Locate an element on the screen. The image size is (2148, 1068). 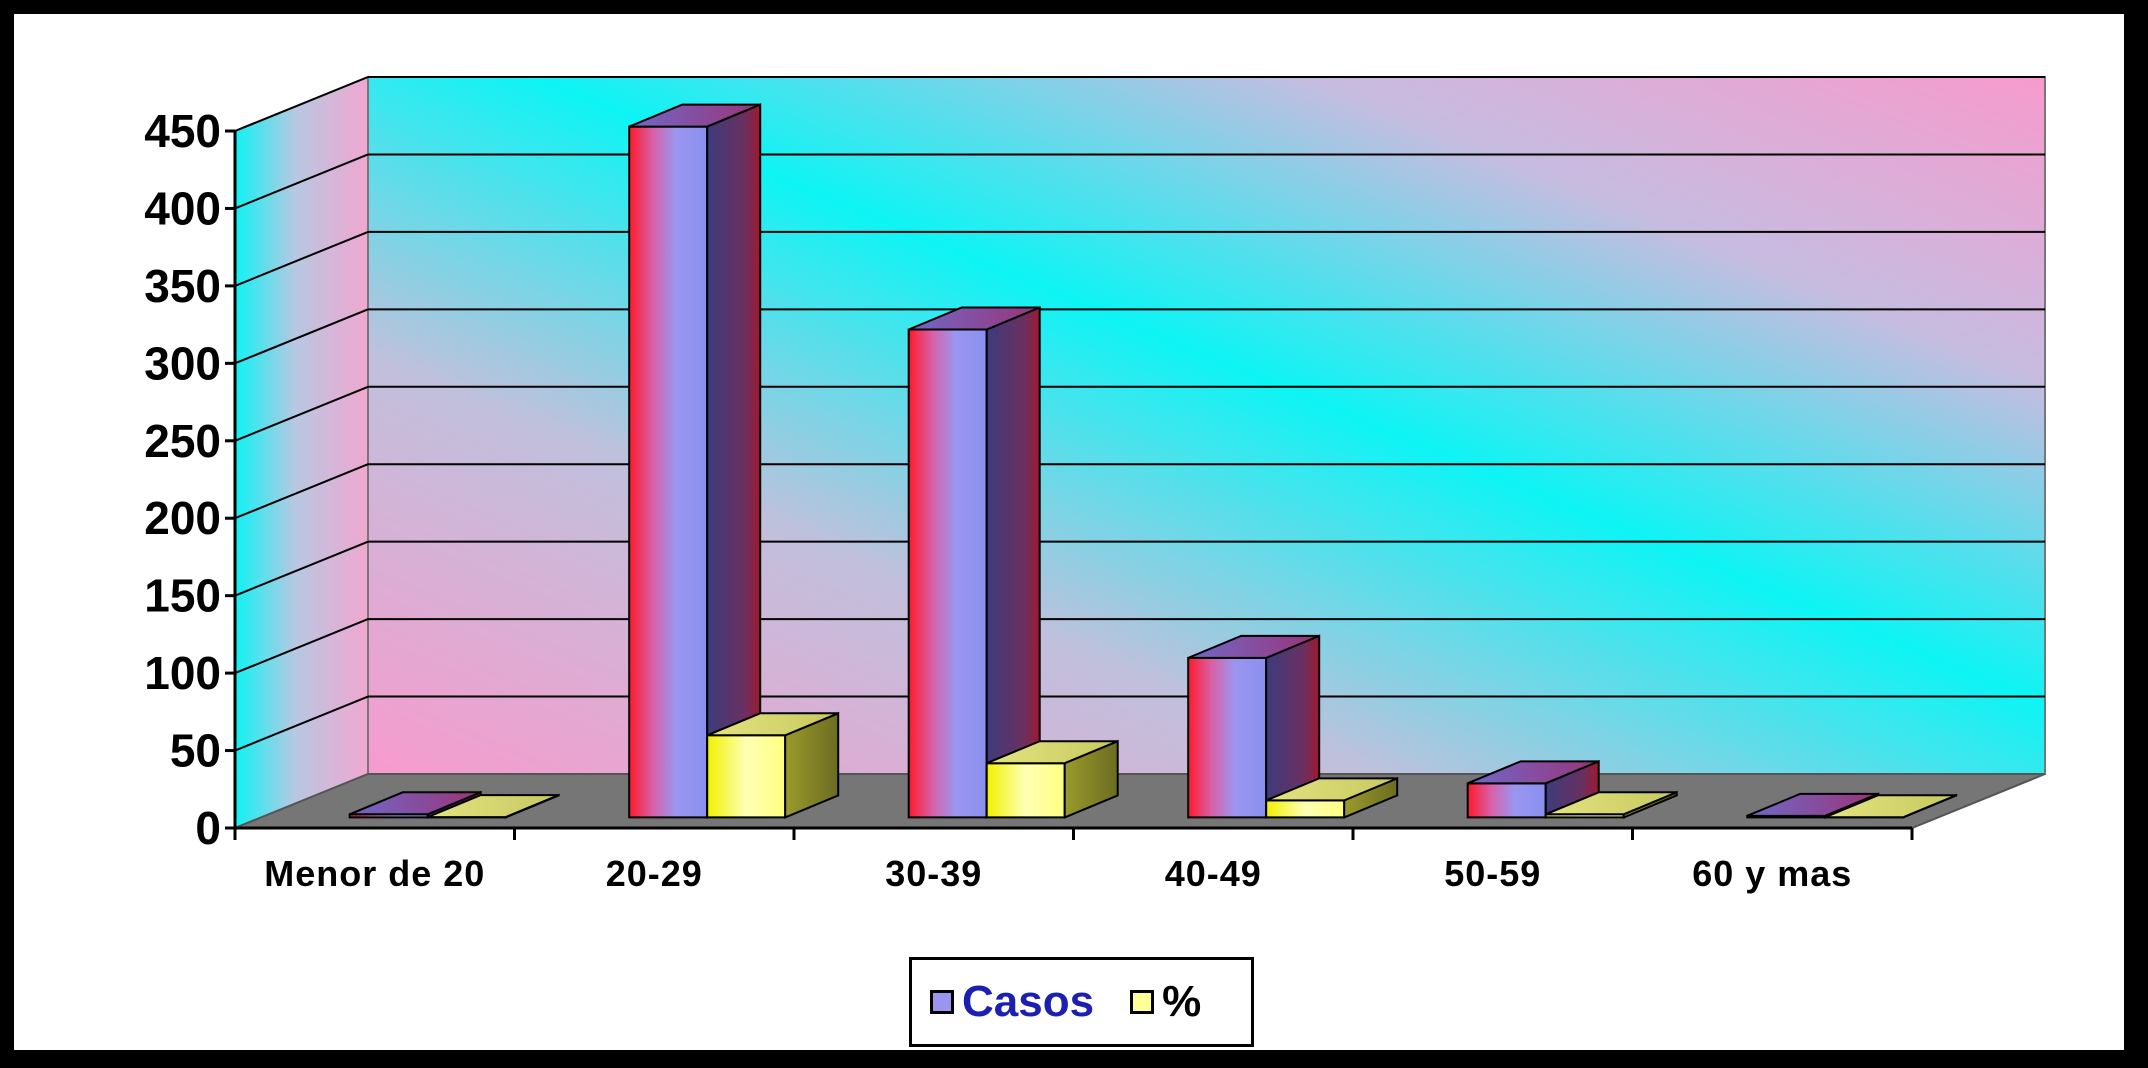
y-tick-label: 350 is located at coordinates (182, 286).